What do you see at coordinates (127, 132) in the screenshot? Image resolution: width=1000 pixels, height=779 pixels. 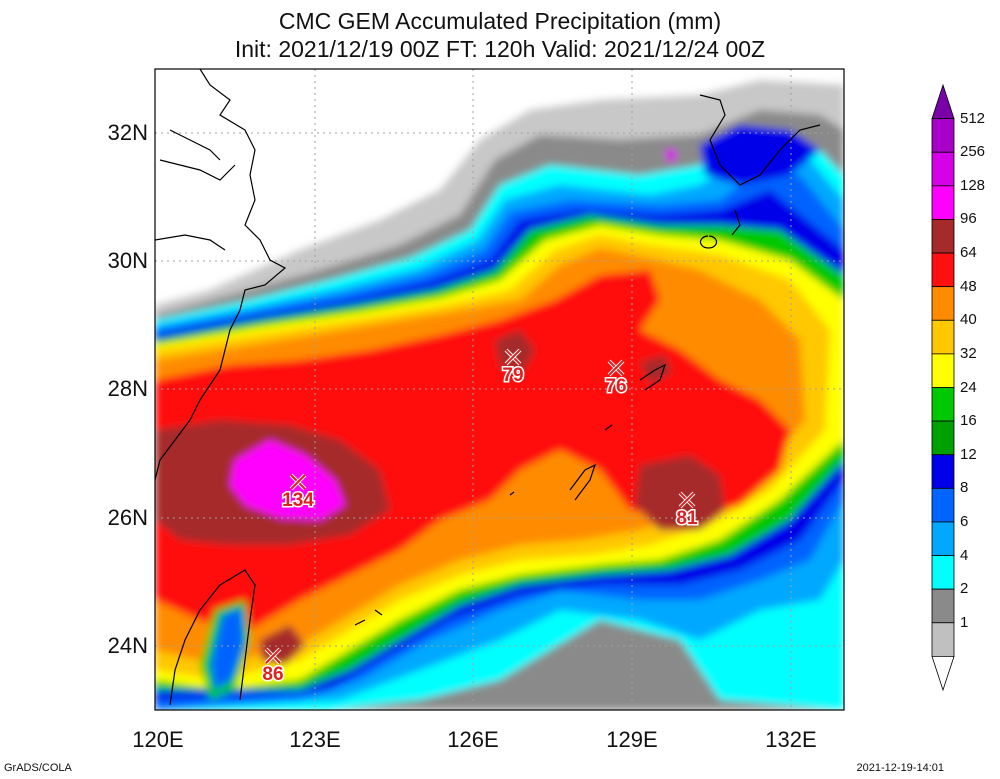 I see `lat-label-32n: 32N` at bounding box center [127, 132].